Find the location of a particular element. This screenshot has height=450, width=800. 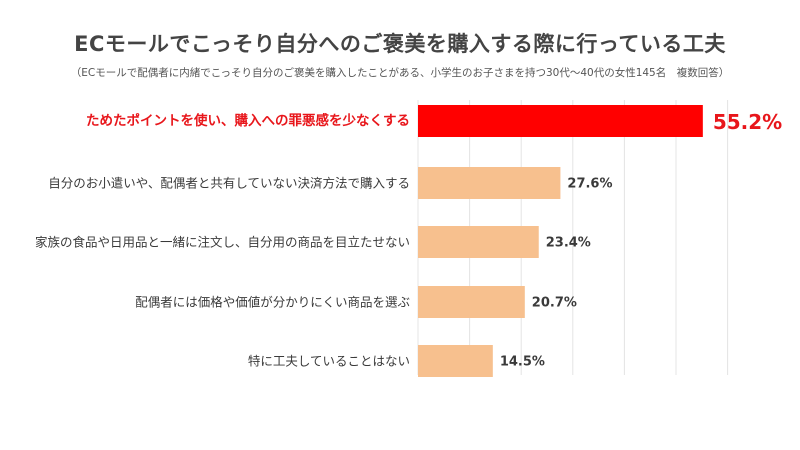

category-label: ためたポイントを使い、購入への罪悪感を少なくする is located at coordinates (248, 120).